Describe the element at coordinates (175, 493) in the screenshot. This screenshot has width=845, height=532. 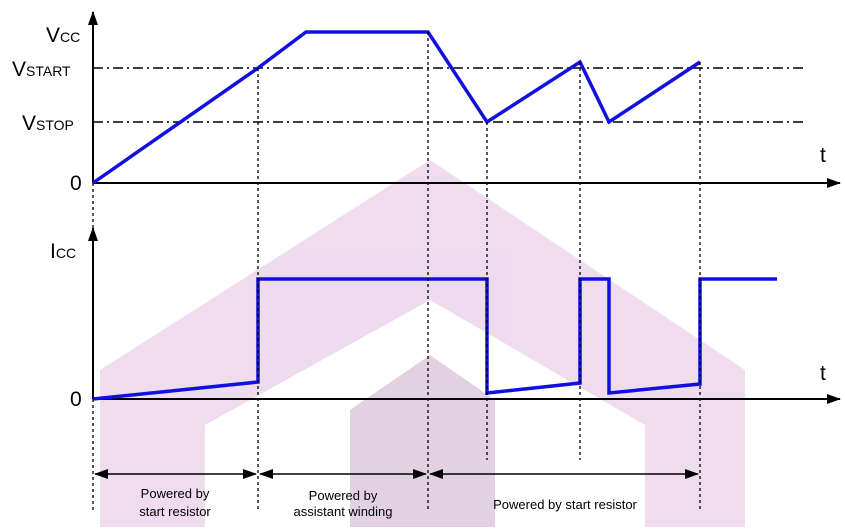
I see `region-1-line1: Powered by` at that location.